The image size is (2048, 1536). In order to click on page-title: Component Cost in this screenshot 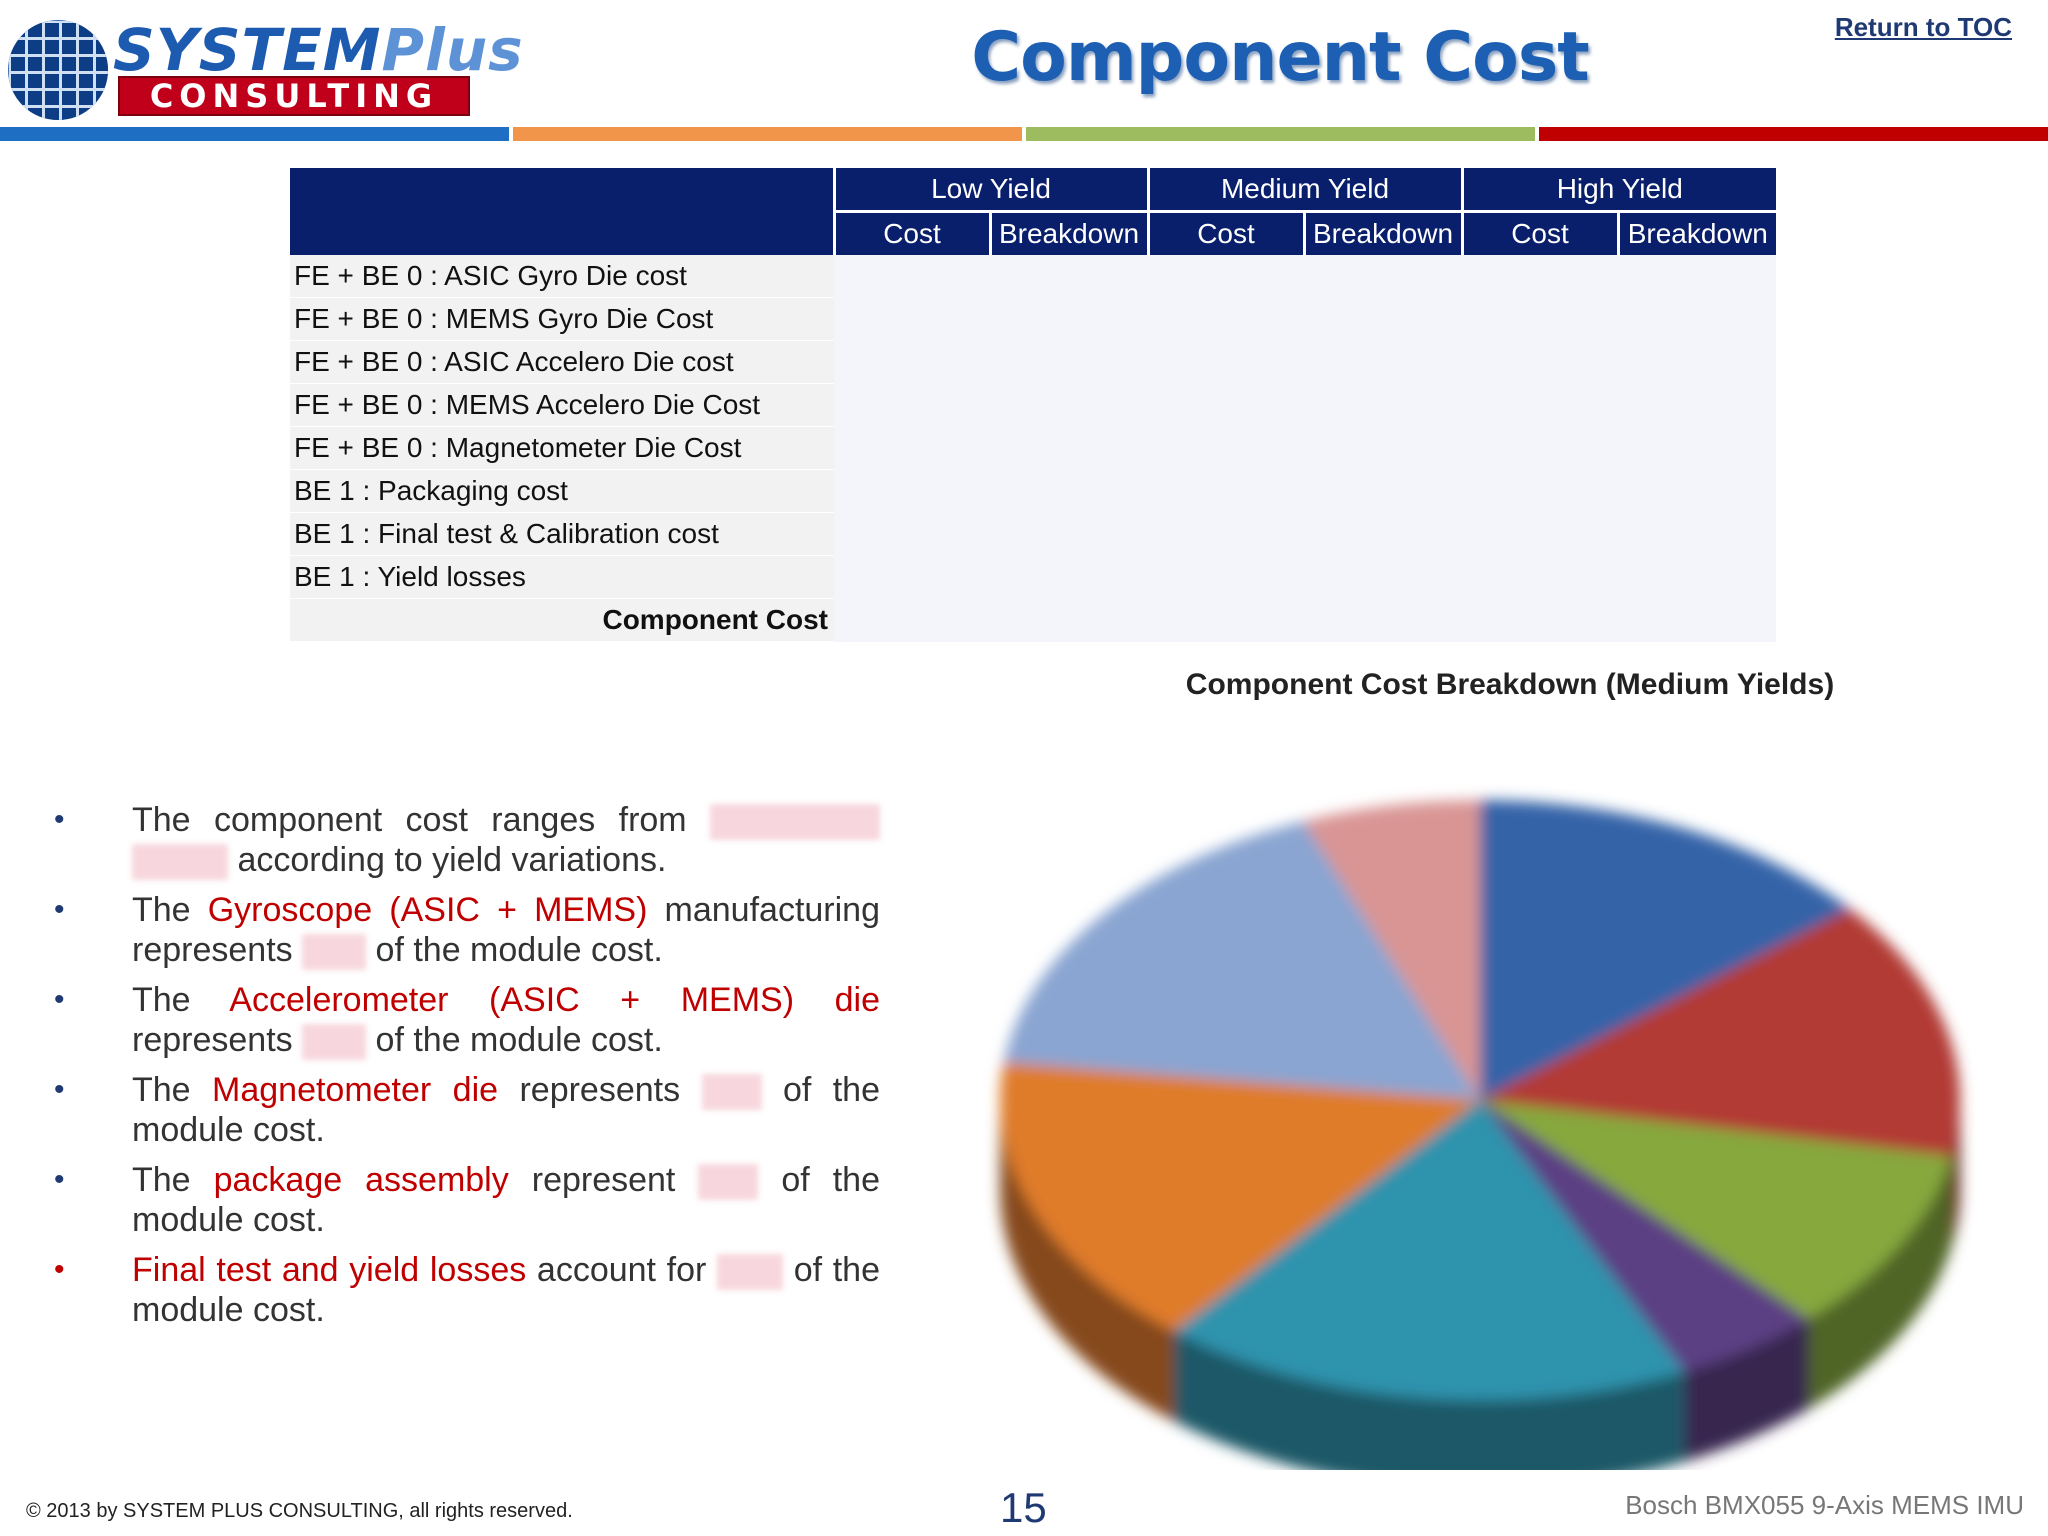, I will do `click(1280, 57)`.